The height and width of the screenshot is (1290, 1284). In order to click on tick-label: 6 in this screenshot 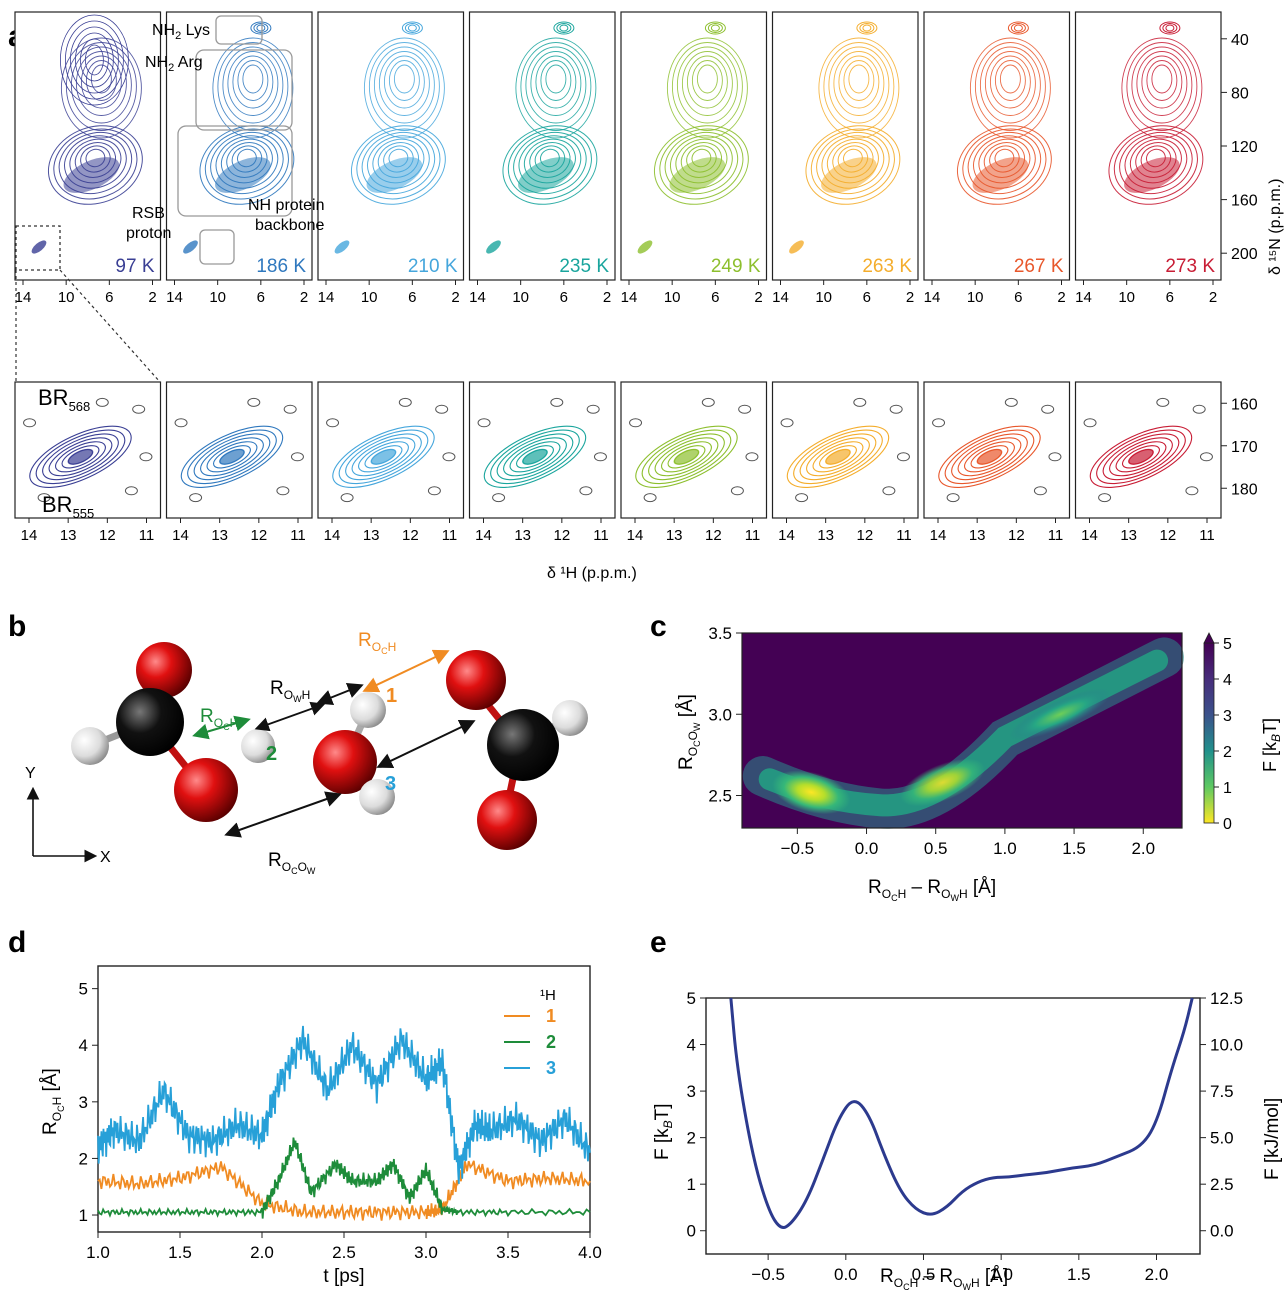, I will do `click(412, 297)`.